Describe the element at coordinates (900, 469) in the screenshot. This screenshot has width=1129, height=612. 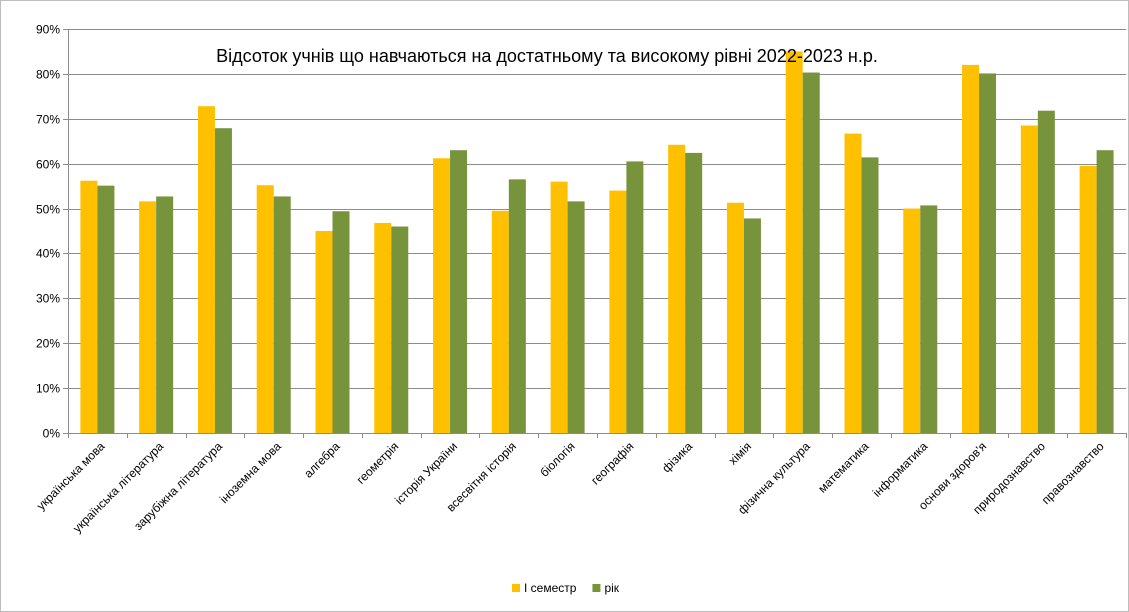
I see `x-tick-label: інформатика` at that location.